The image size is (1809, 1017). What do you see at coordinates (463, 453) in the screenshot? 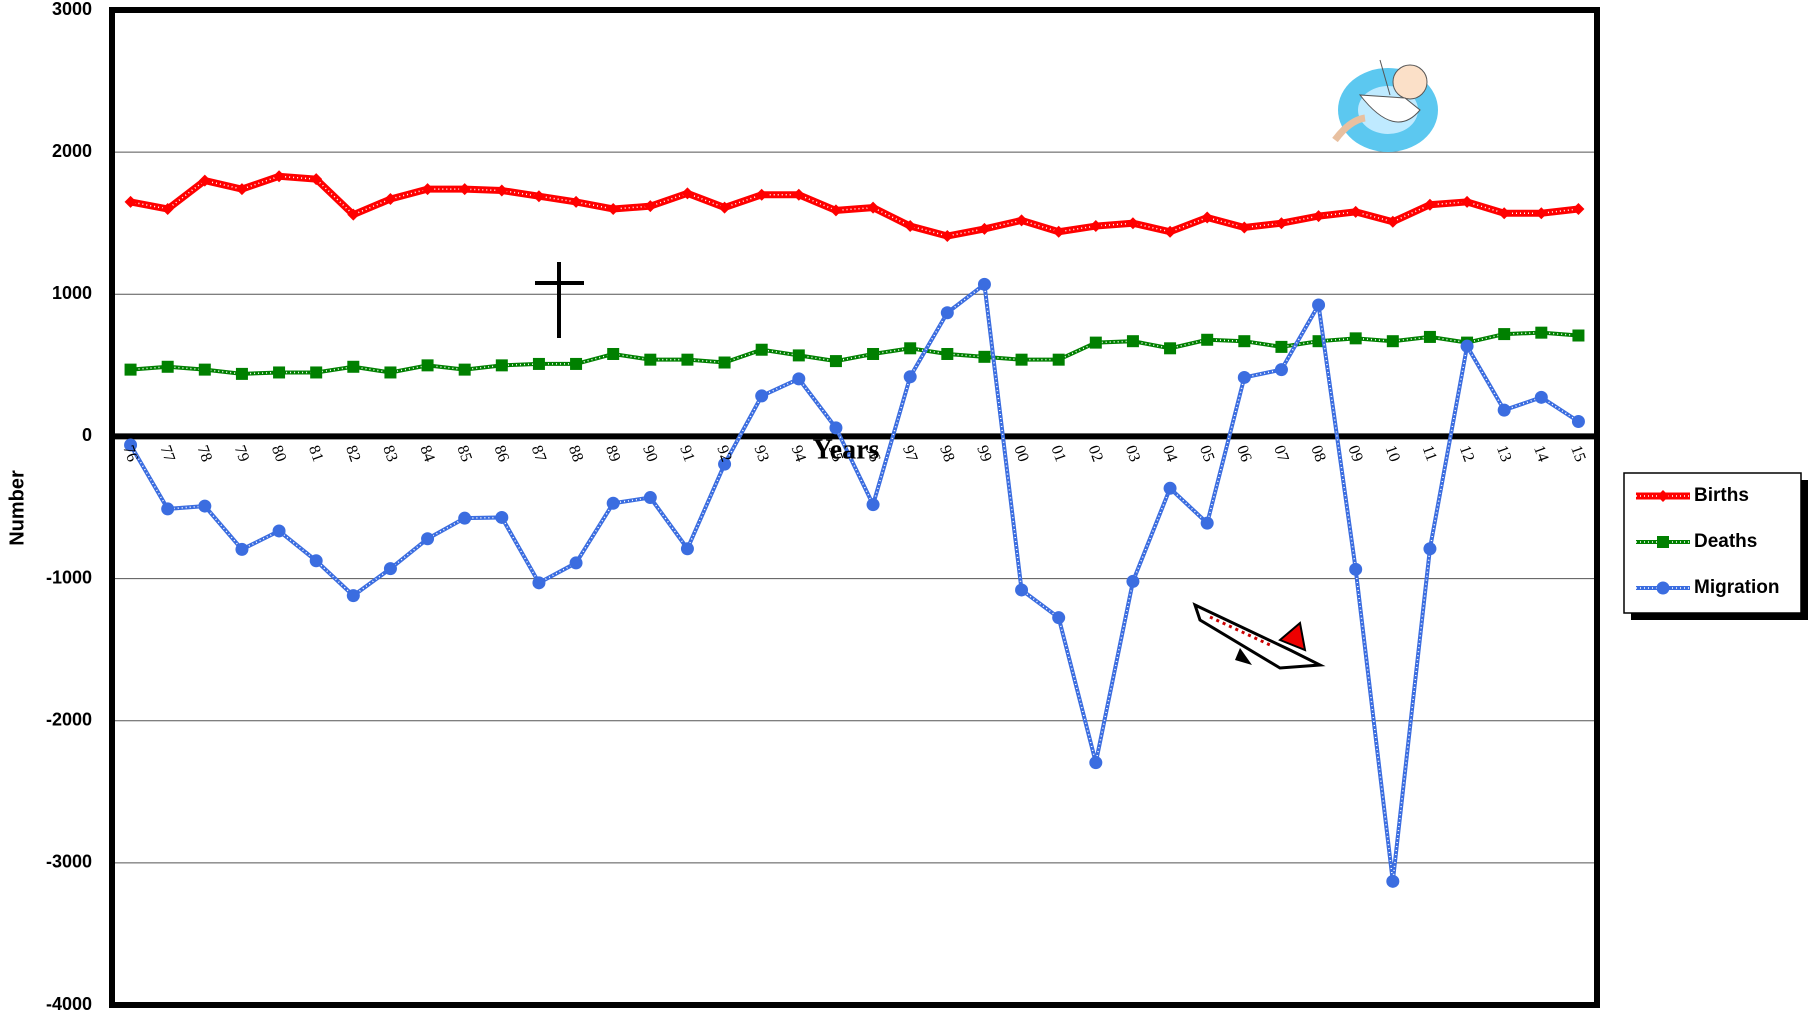
I see `x-tick-label: 85` at bounding box center [463, 453].